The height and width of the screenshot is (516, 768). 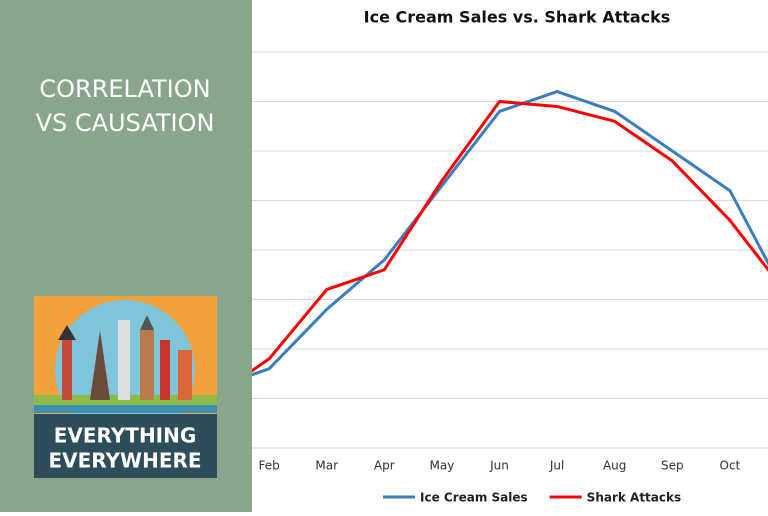 What do you see at coordinates (124, 89) in the screenshot?
I see `heading: CORRELATION` at bounding box center [124, 89].